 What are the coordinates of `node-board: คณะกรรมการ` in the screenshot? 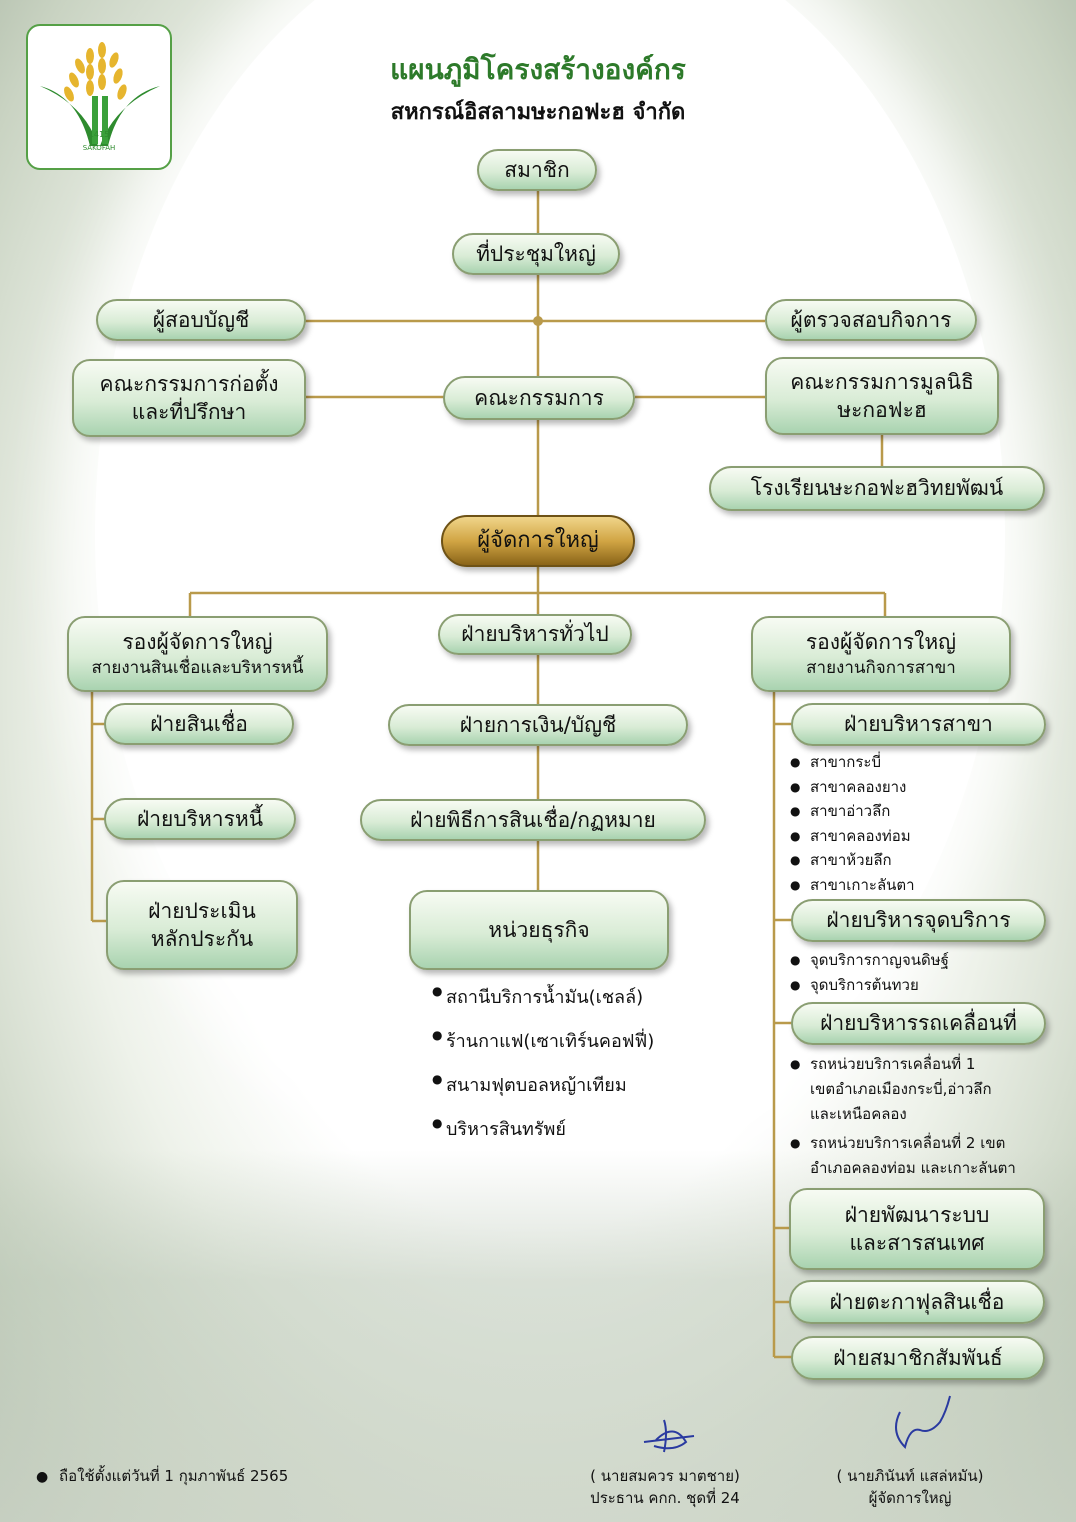 It's located at (539, 398).